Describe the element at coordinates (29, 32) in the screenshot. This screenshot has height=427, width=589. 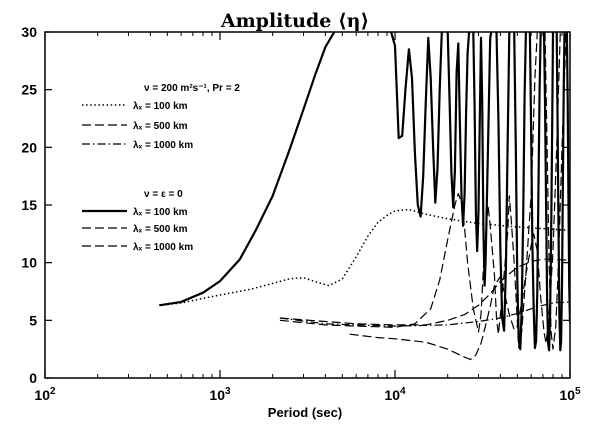
I see `y-tick-label: 30` at that location.